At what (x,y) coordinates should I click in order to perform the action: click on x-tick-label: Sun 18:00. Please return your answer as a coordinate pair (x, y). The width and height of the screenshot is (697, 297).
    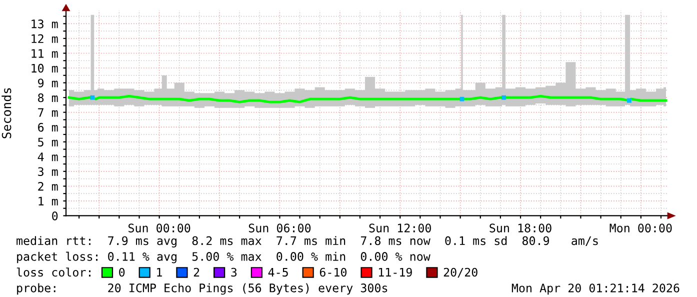
    Looking at the image, I should click on (521, 228).